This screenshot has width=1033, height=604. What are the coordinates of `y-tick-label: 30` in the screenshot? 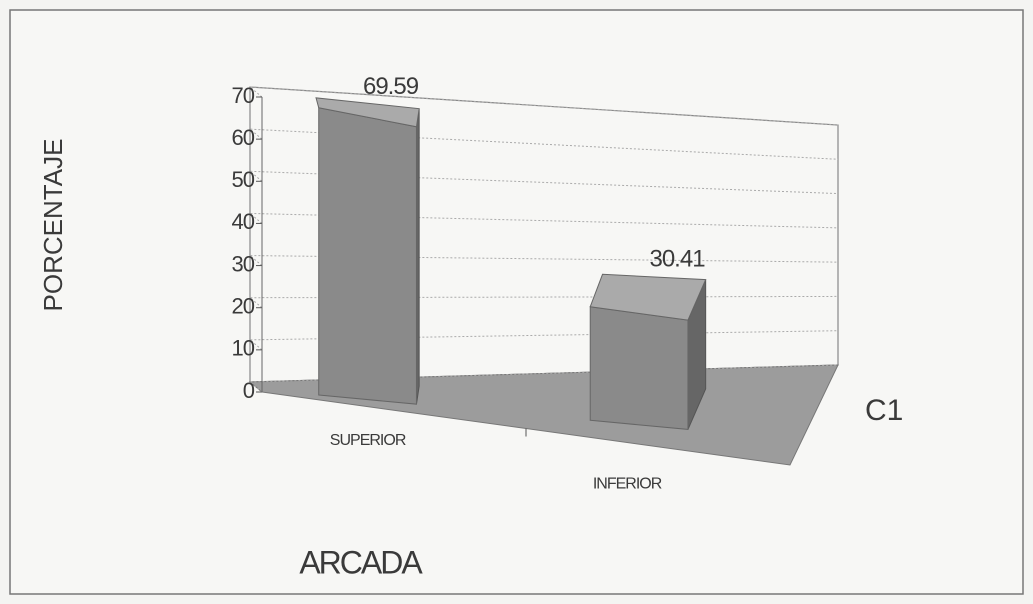 It's located at (243, 263).